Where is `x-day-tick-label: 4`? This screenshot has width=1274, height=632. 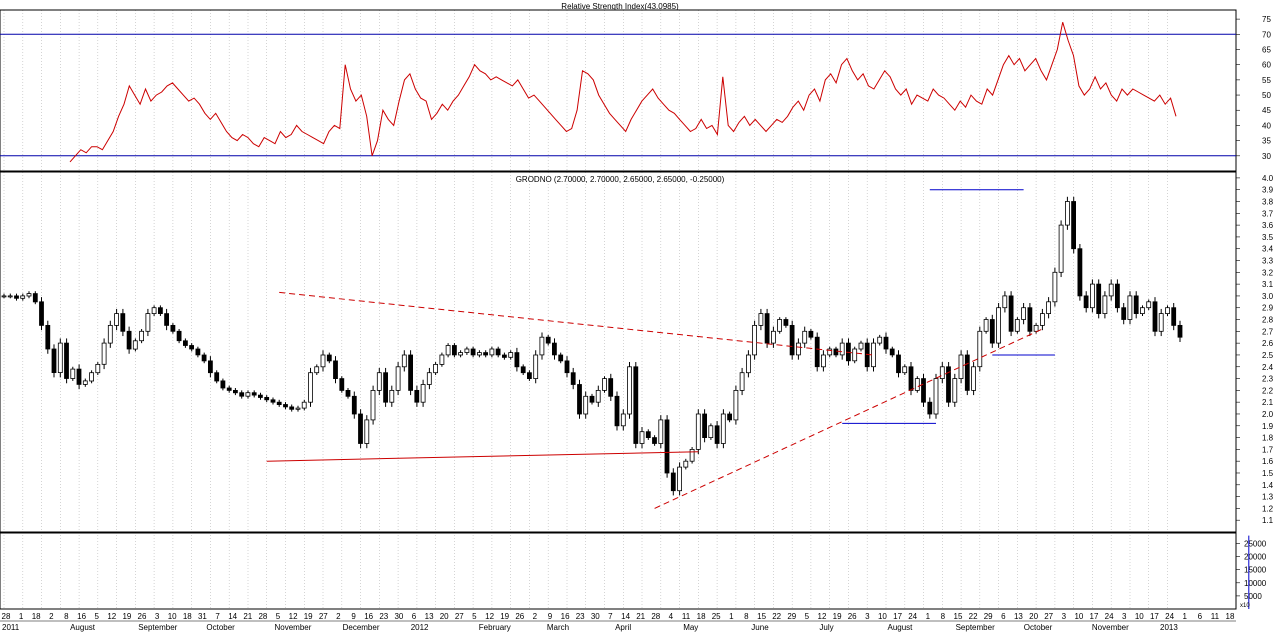
x-day-tick-label: 4 is located at coordinates (671, 616).